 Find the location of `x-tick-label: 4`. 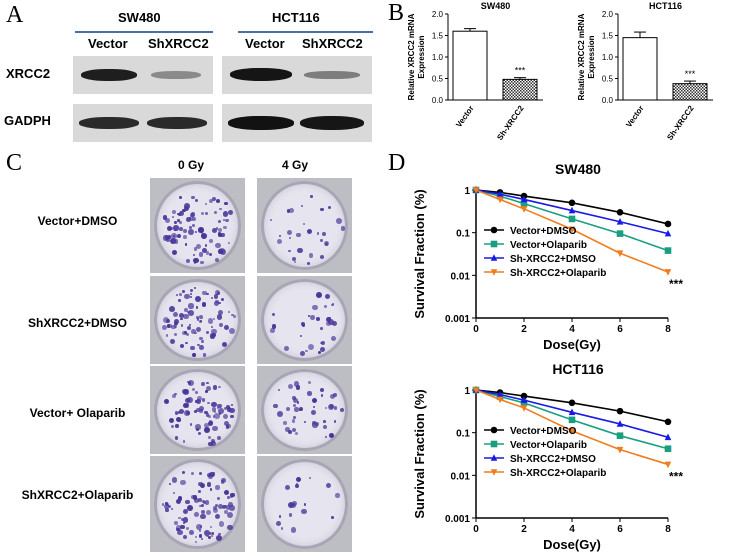

x-tick-label: 4 is located at coordinates (572, 329).